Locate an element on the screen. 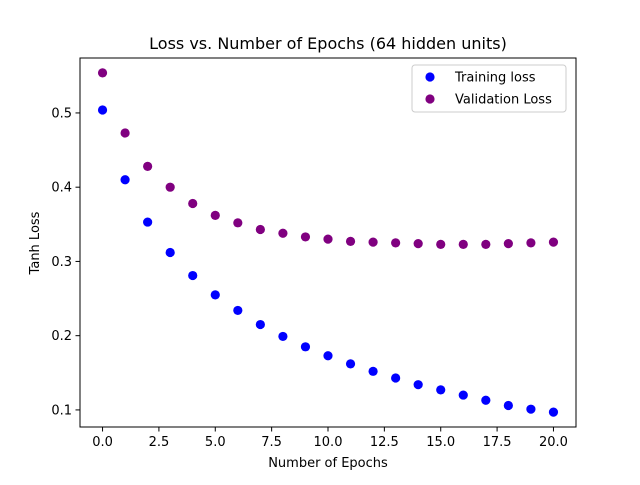 Image resolution: width=640 pixels, height=485 pixels. y-tick-label: 0.1 is located at coordinates (61, 410).